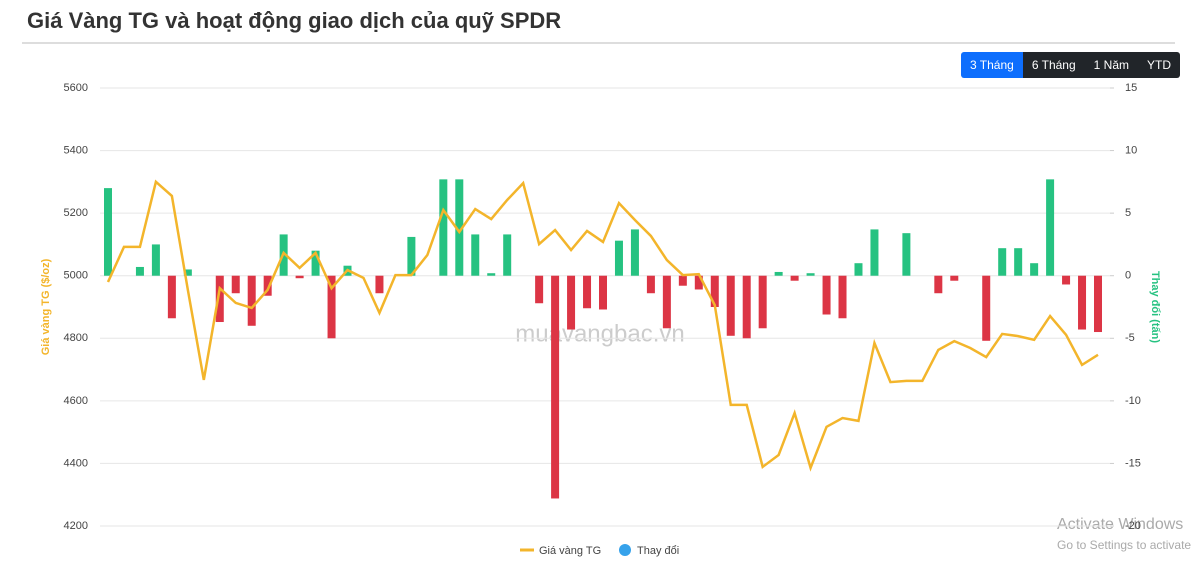 The width and height of the screenshot is (1200, 586). I want to click on y-tick-label: 5400, so click(76, 150).